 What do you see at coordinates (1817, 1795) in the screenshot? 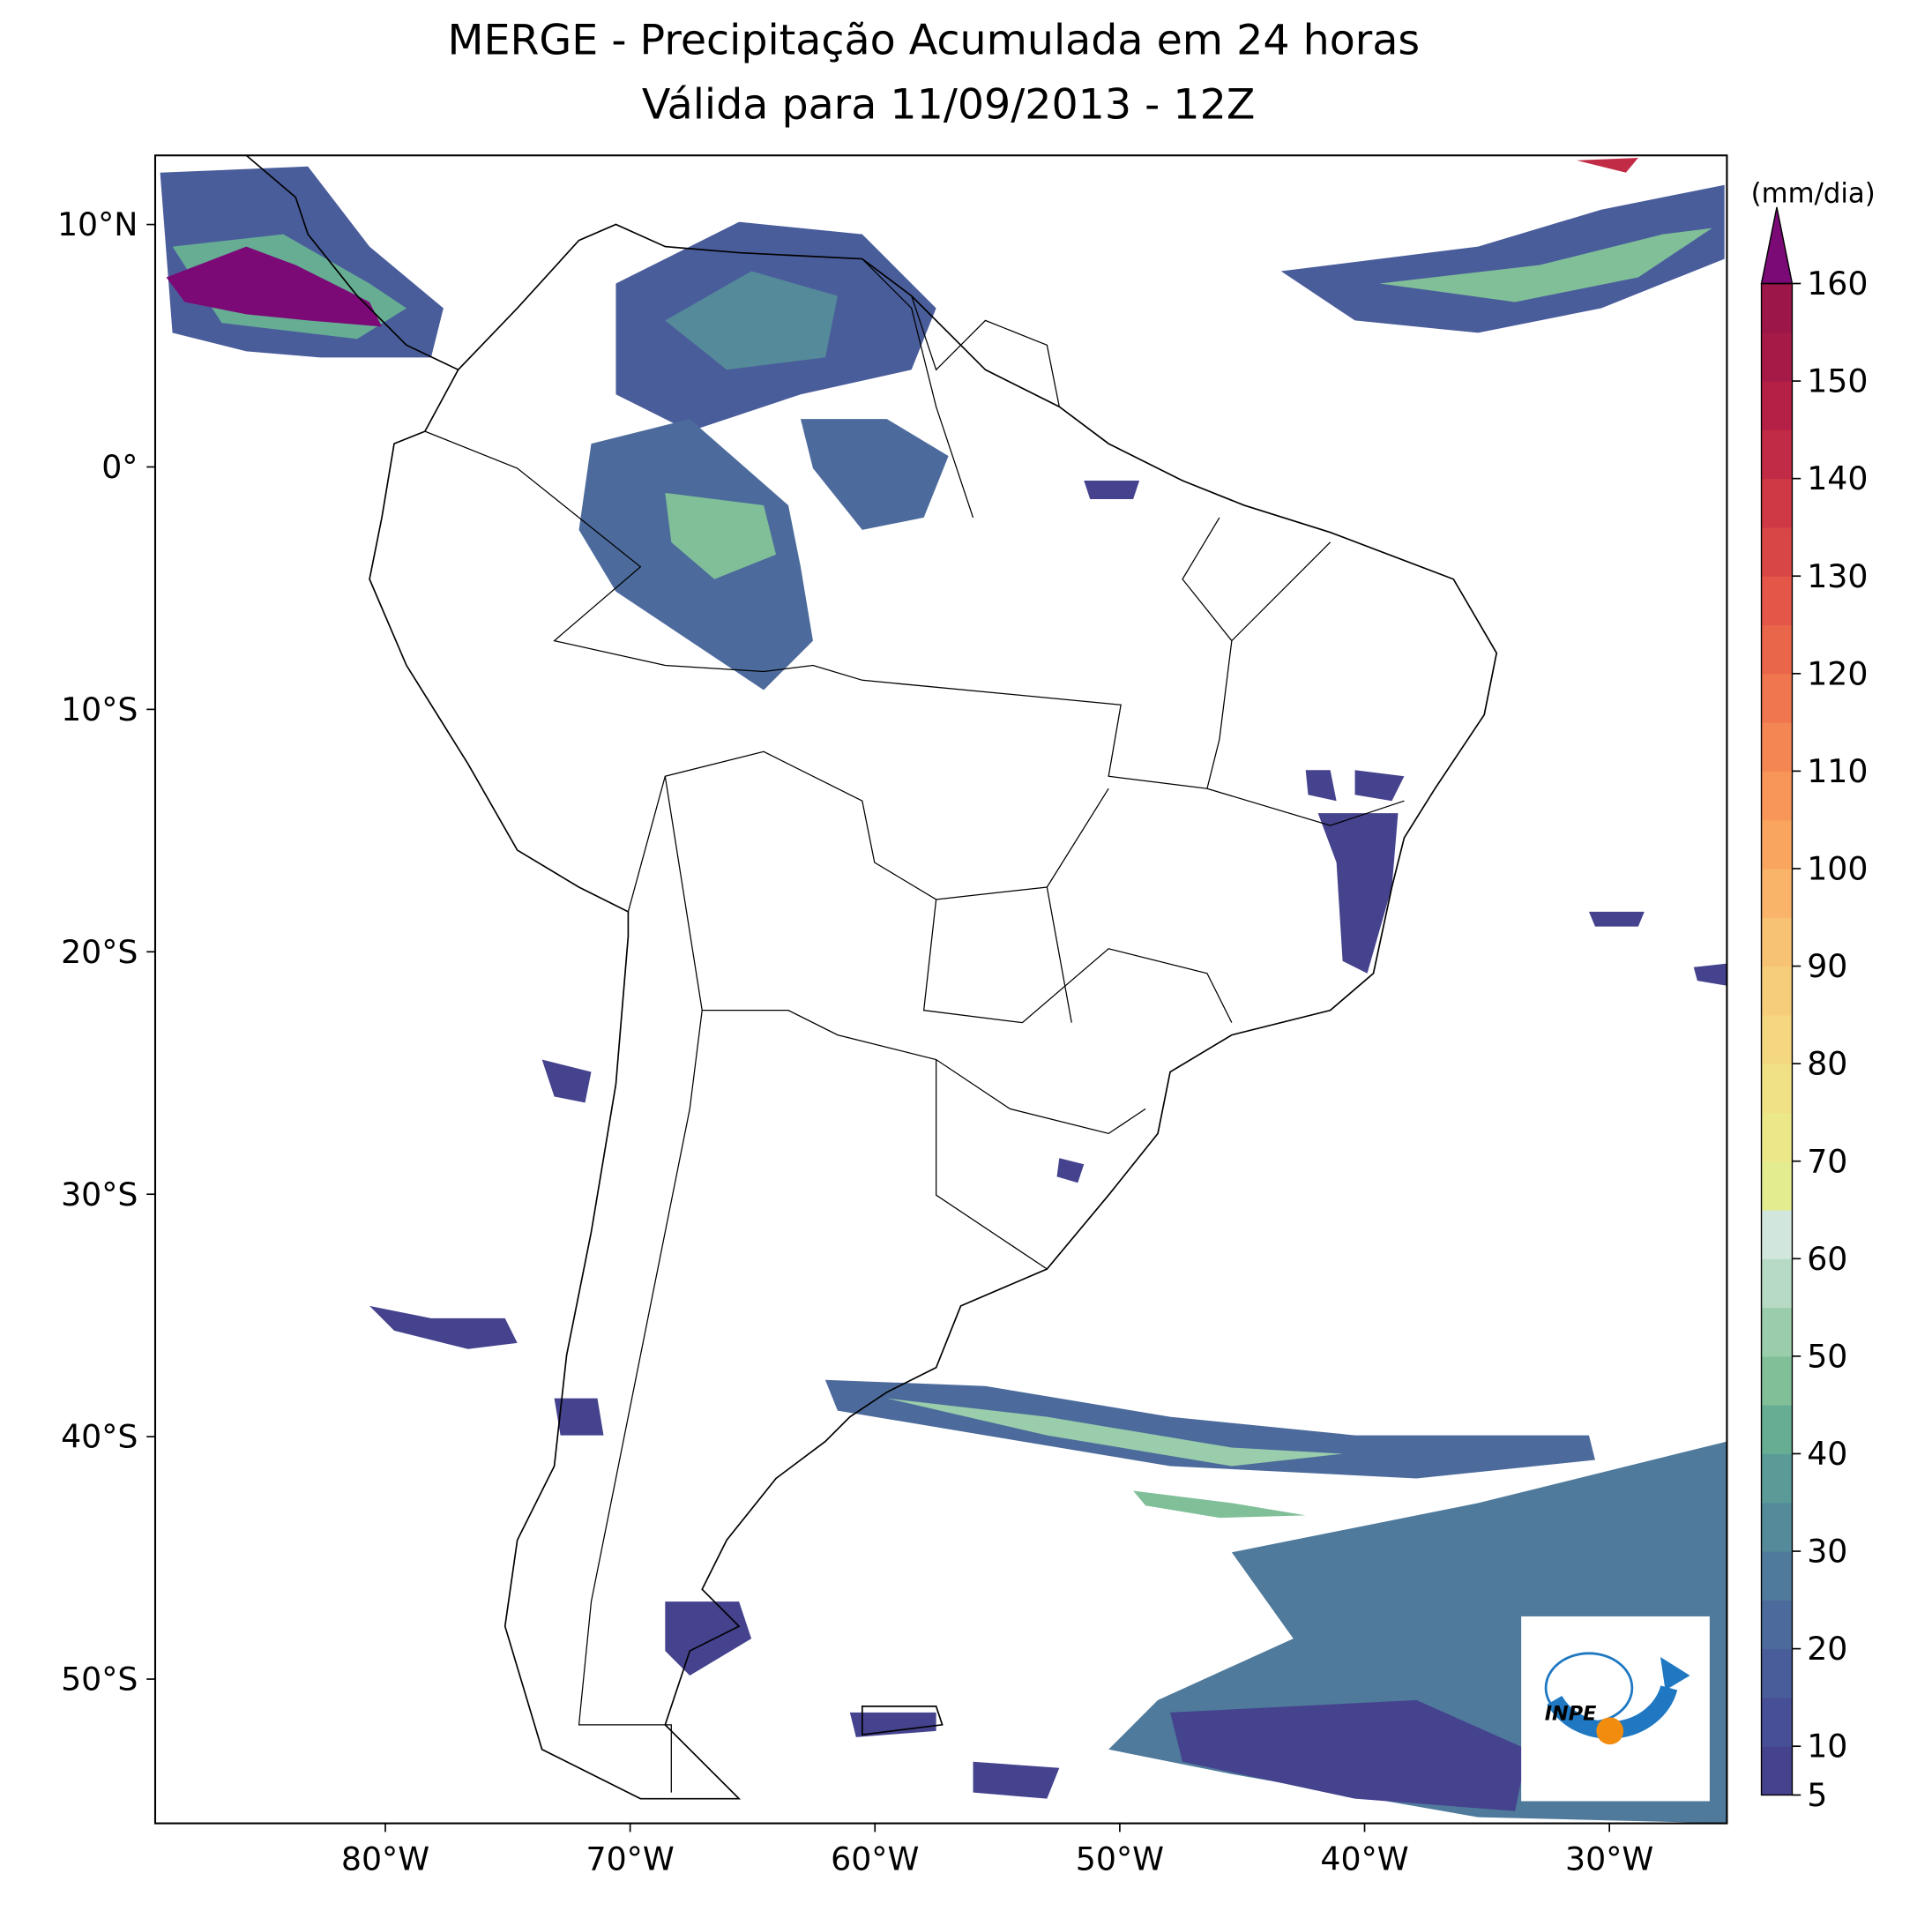
I see `colorbar-tick-label: 5` at bounding box center [1817, 1795].